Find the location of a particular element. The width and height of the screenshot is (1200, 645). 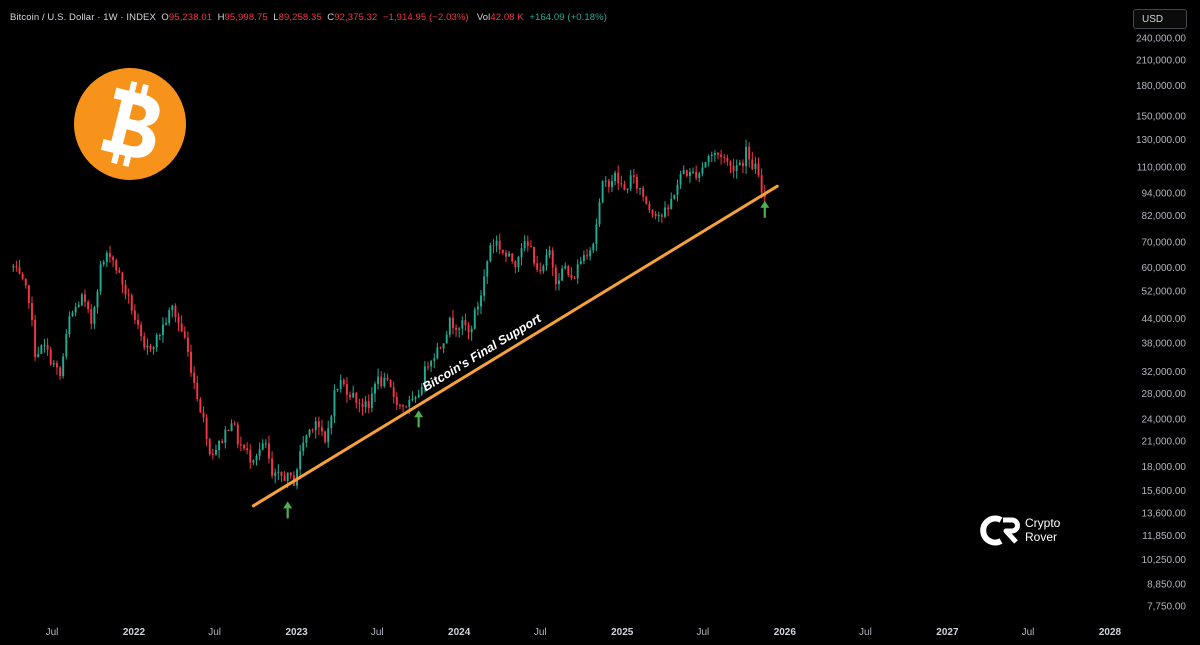

price-tick-label: 110,000.00 is located at coordinates (1162, 168).